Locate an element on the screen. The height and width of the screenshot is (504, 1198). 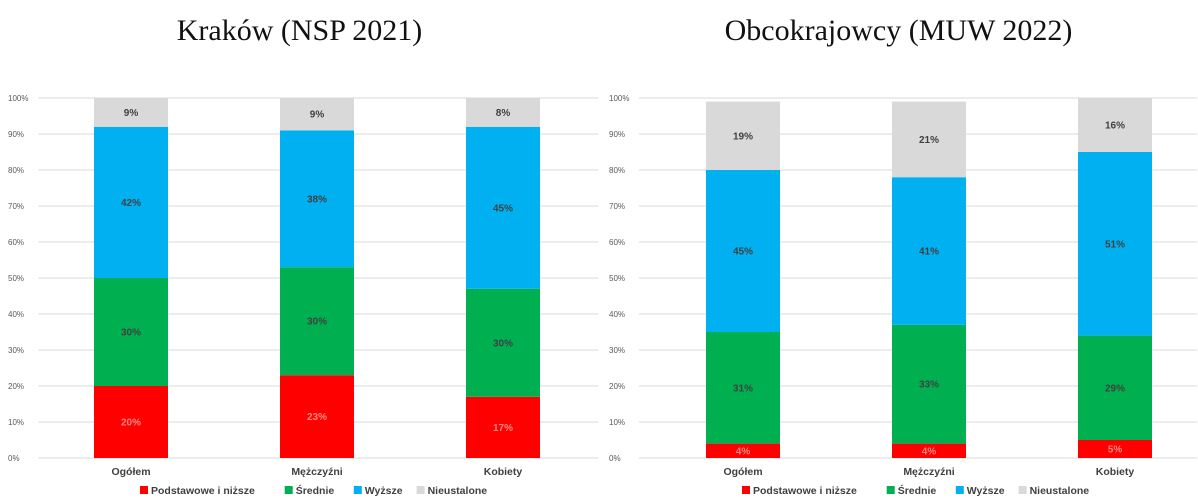
chart-title: Obcokrajowcy (MUW 2022) is located at coordinates (898, 30).